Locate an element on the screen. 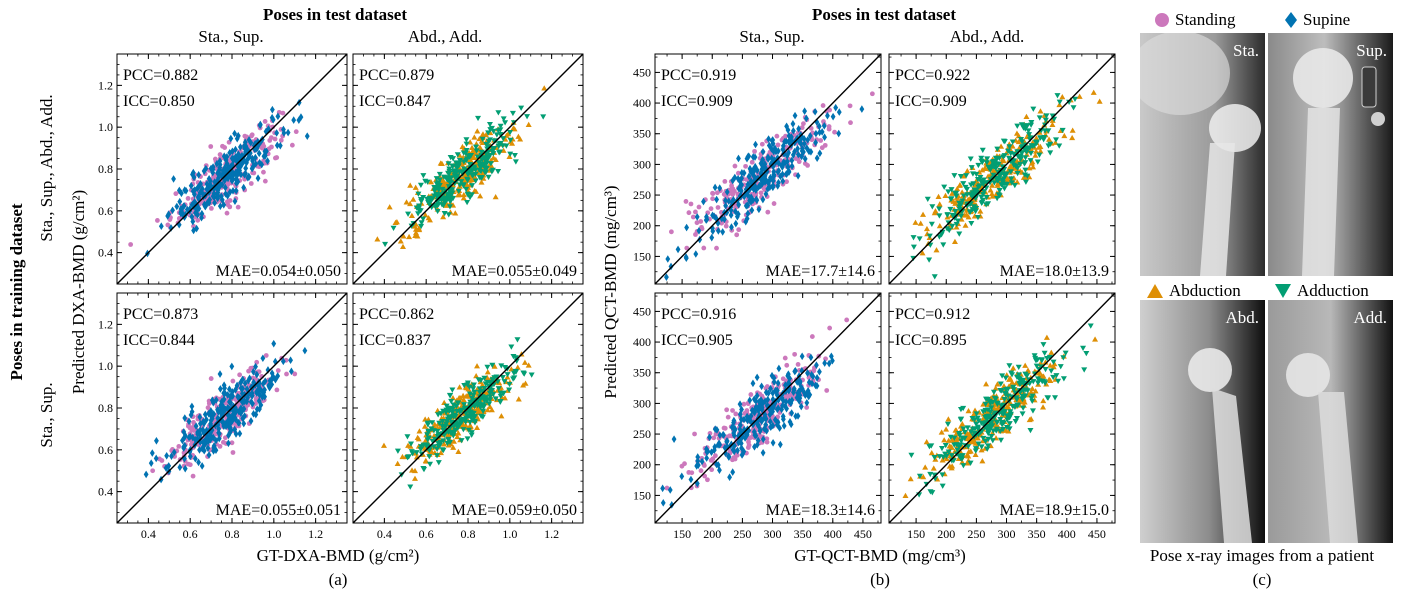 This screenshot has height=596, width=1413. circle-icon is located at coordinates (1162, 20).